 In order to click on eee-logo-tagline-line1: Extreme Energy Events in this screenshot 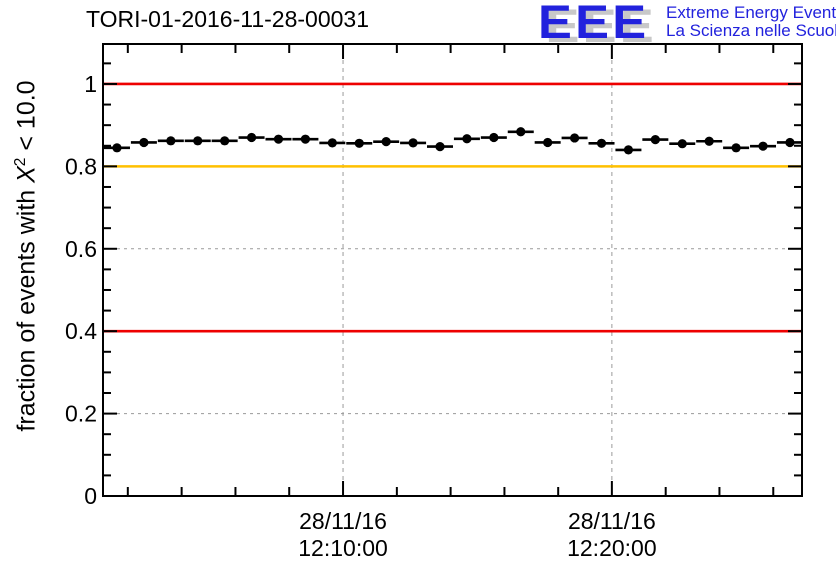, I will do `click(751, 12)`.